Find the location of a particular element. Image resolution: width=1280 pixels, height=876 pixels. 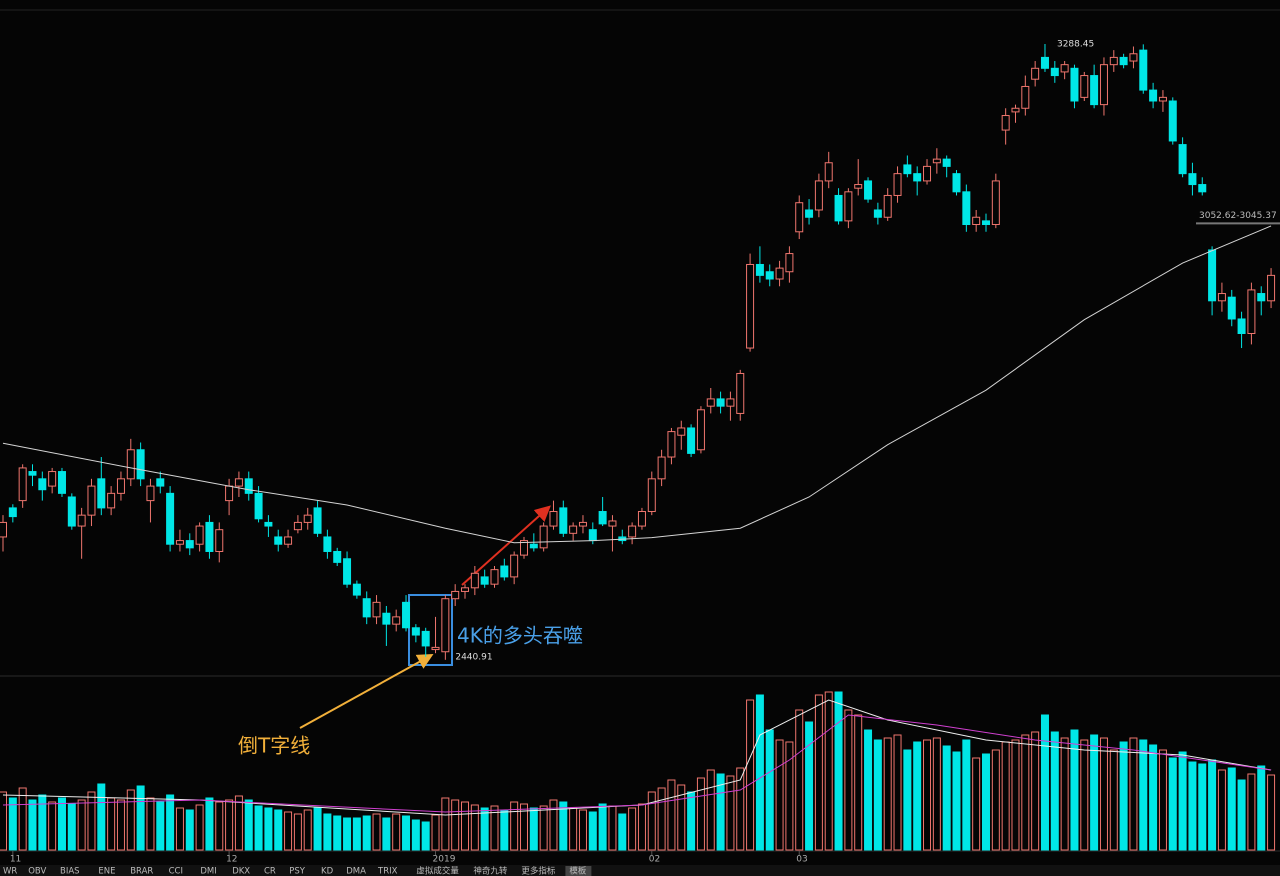

toolbar-item: OBV is located at coordinates (37, 871).